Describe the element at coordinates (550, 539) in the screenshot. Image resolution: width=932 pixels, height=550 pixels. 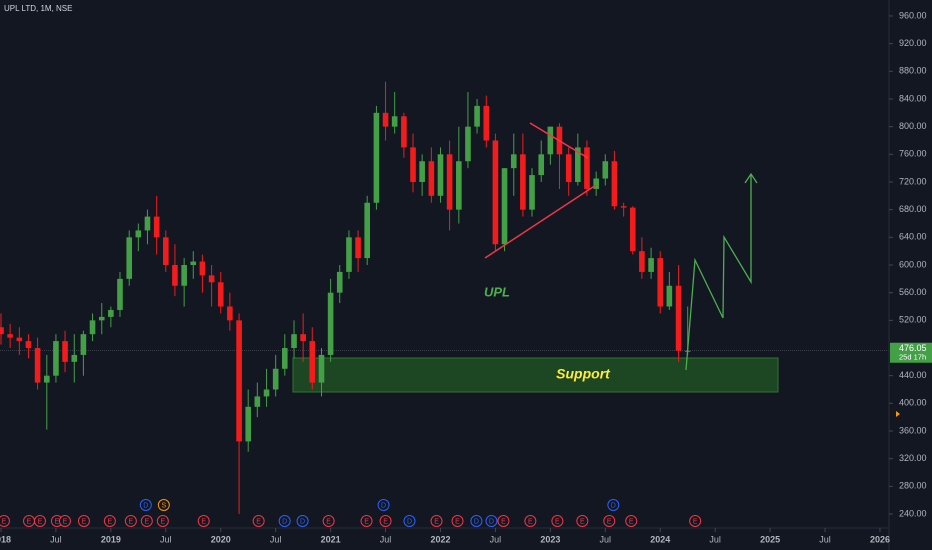
I see `x-tick-label: 2023` at that location.